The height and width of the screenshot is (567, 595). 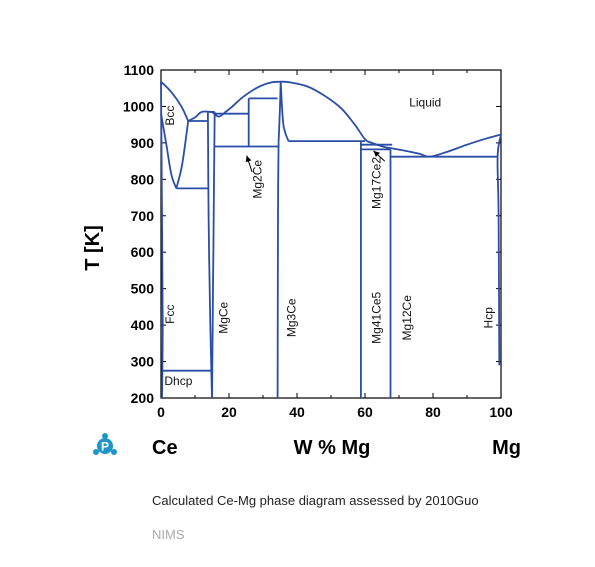 What do you see at coordinates (291, 317) in the screenshot?
I see `phase-label-mg3ce: Mg3Ce` at bounding box center [291, 317].